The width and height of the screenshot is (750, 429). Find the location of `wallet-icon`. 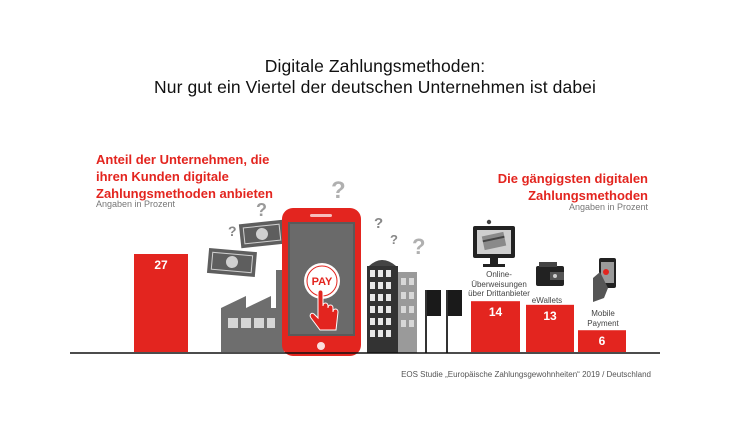

wallet-icon is located at coordinates (550, 274).